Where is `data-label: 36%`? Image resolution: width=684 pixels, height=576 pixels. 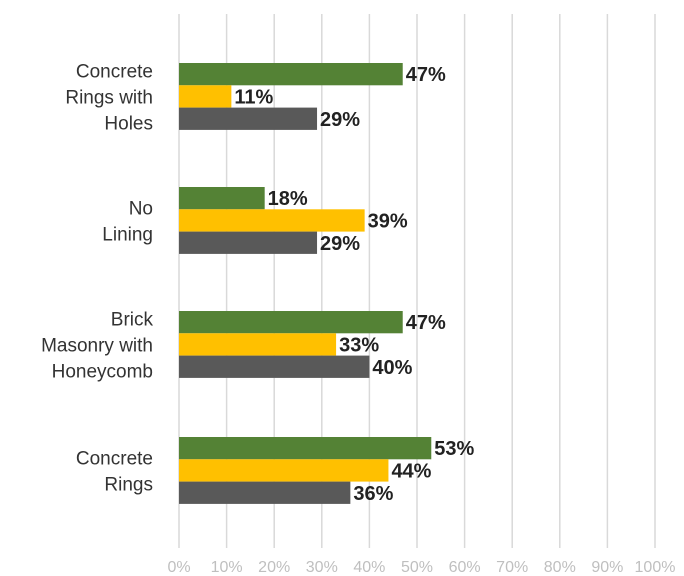
data-label: 36% is located at coordinates (373, 494).